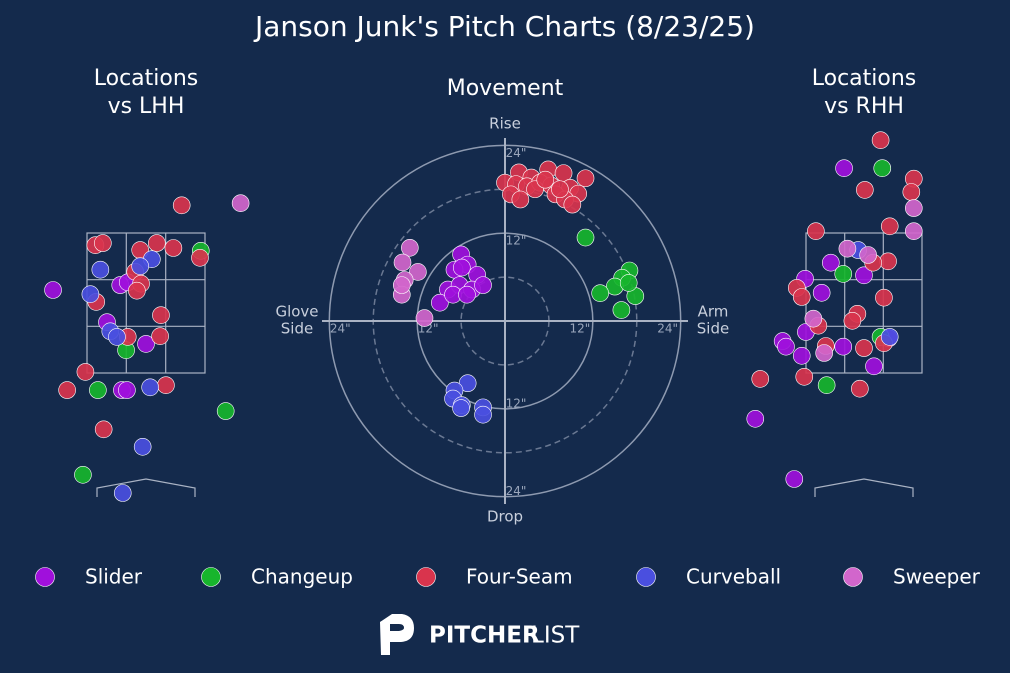 This screenshot has width=1010, height=673. I want to click on brand-light: LIST, so click(555, 636).